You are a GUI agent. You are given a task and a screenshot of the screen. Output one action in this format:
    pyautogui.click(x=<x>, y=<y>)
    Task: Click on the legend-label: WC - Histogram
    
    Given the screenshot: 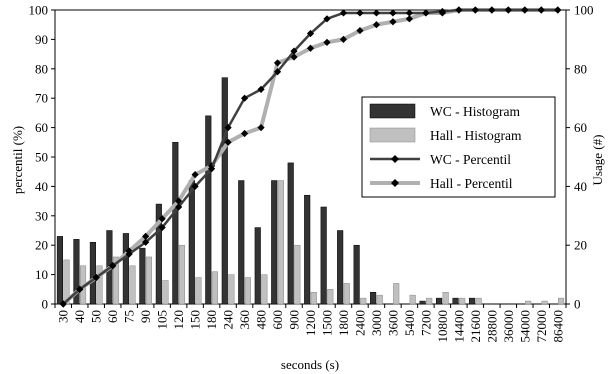 What is the action you would take?
    pyautogui.click(x=475, y=111)
    